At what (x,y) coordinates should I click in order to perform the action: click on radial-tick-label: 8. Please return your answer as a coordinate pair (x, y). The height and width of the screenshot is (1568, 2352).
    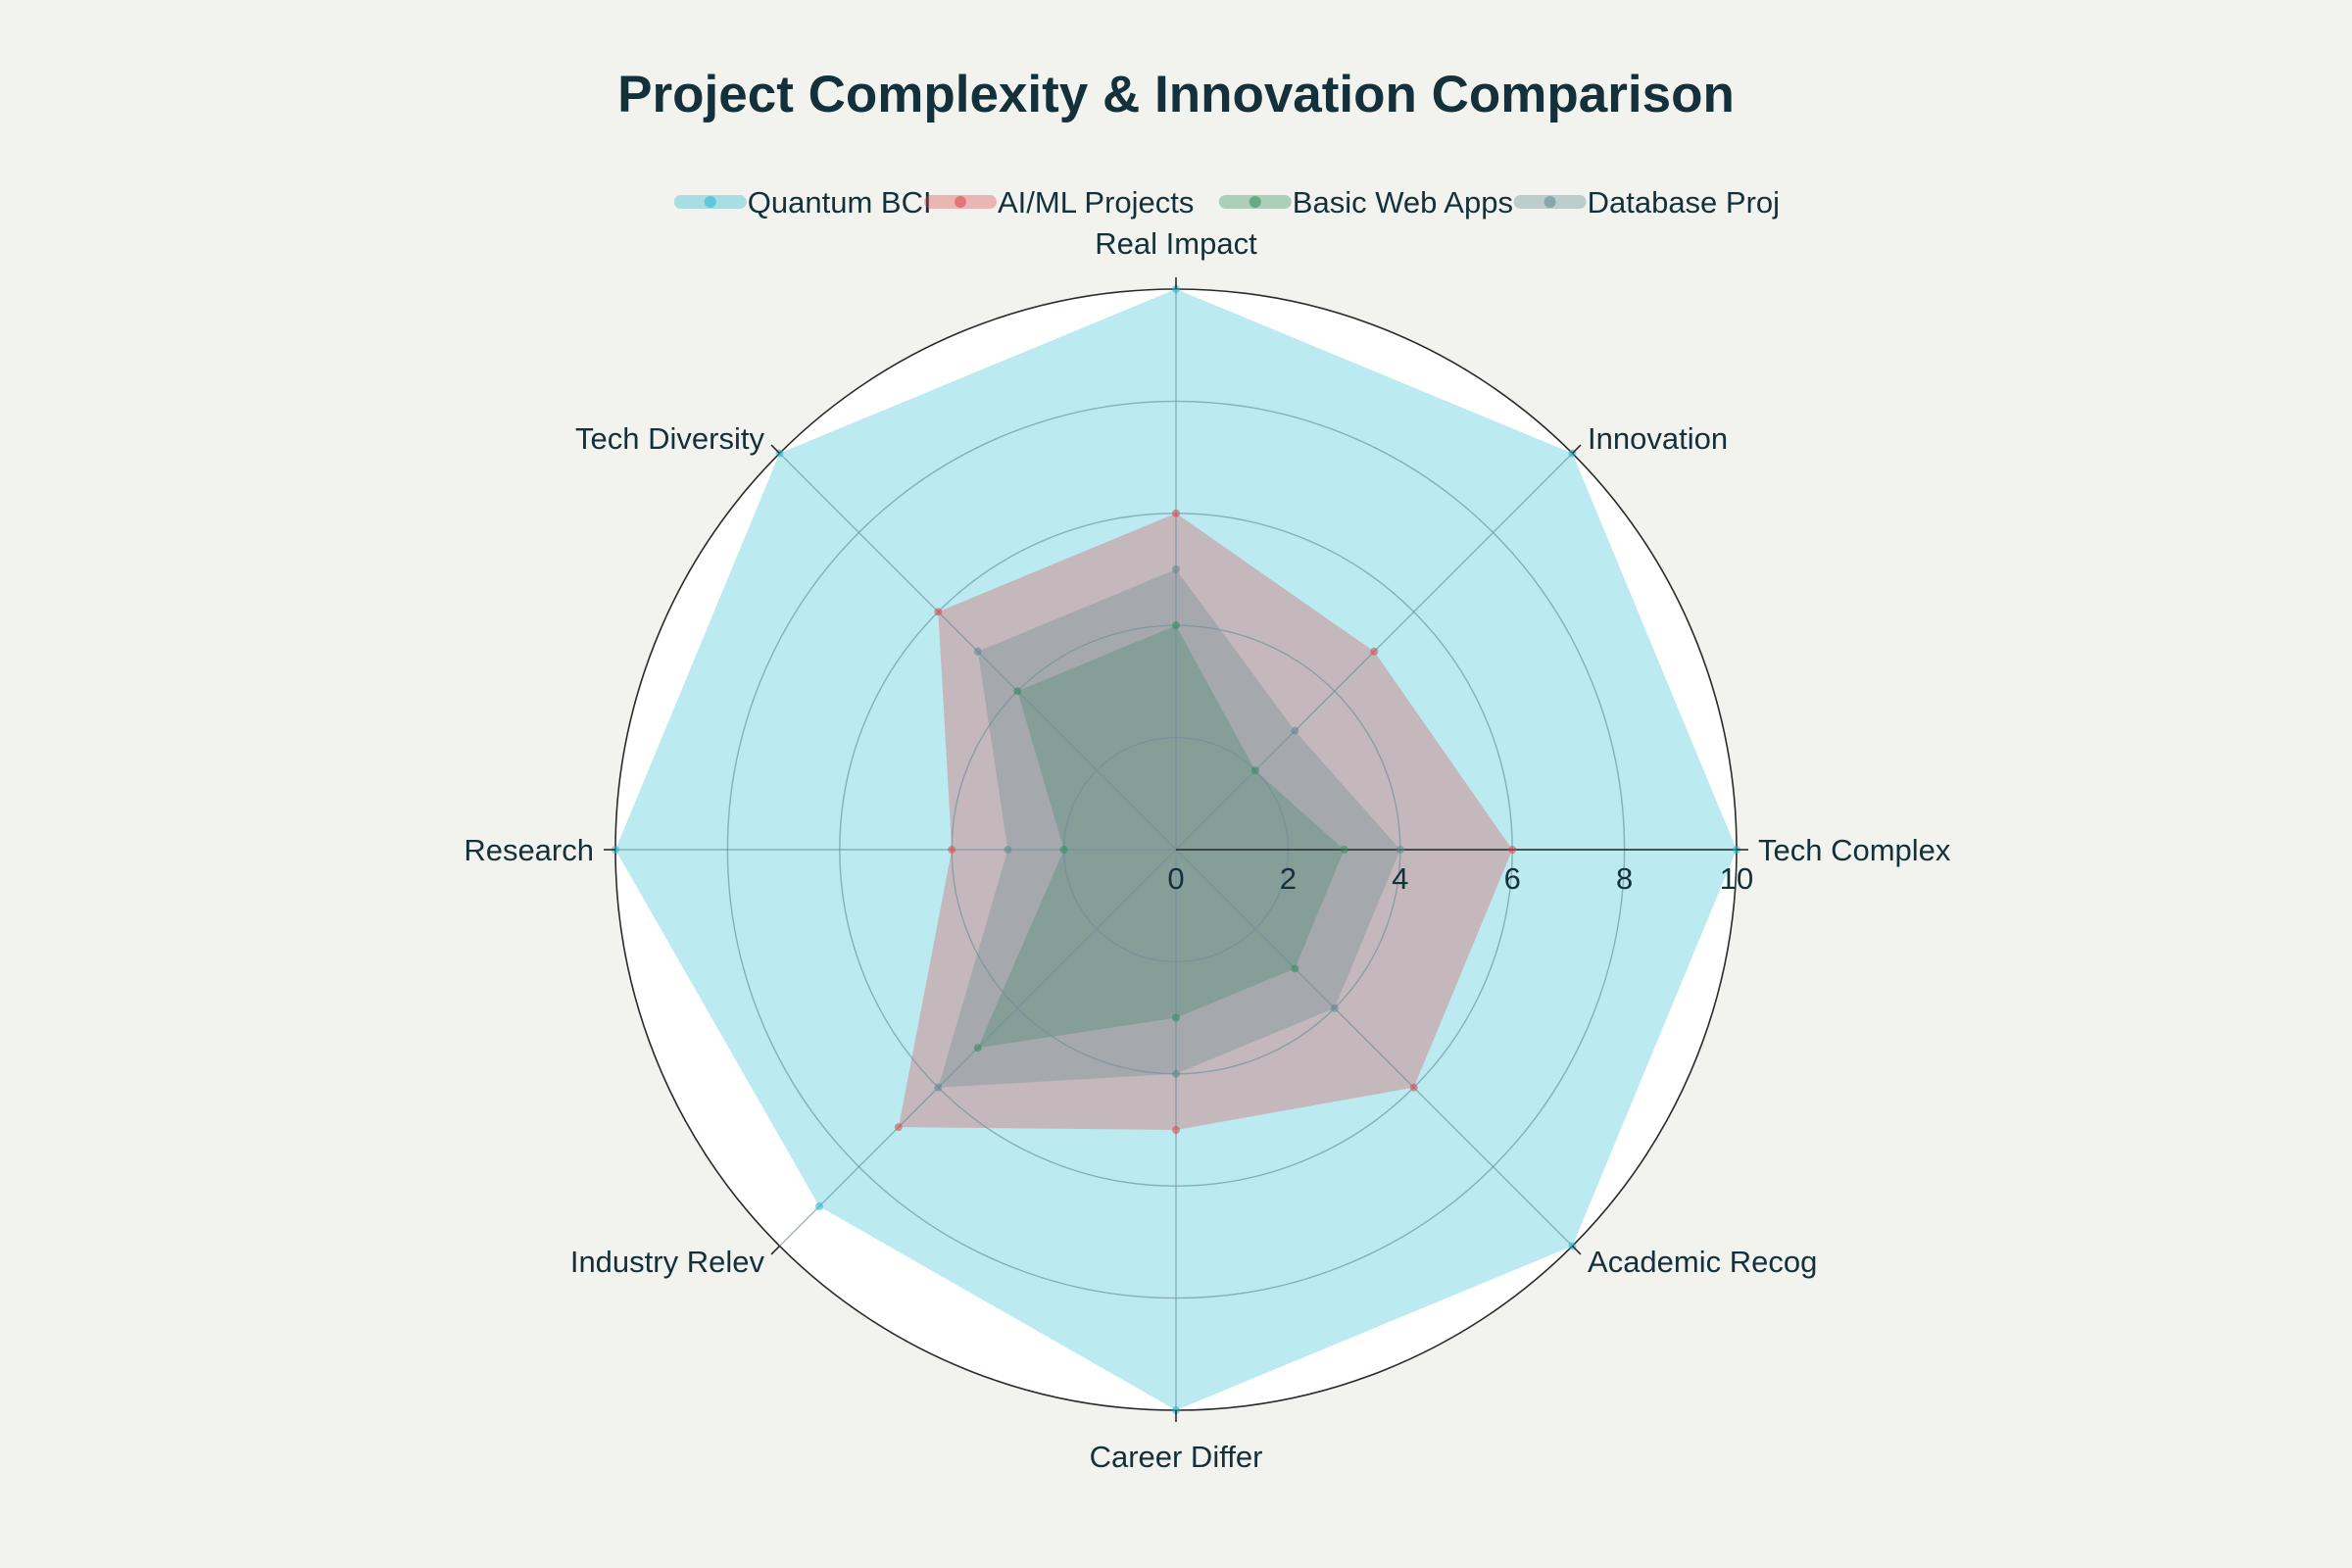
    Looking at the image, I should click on (1624, 878).